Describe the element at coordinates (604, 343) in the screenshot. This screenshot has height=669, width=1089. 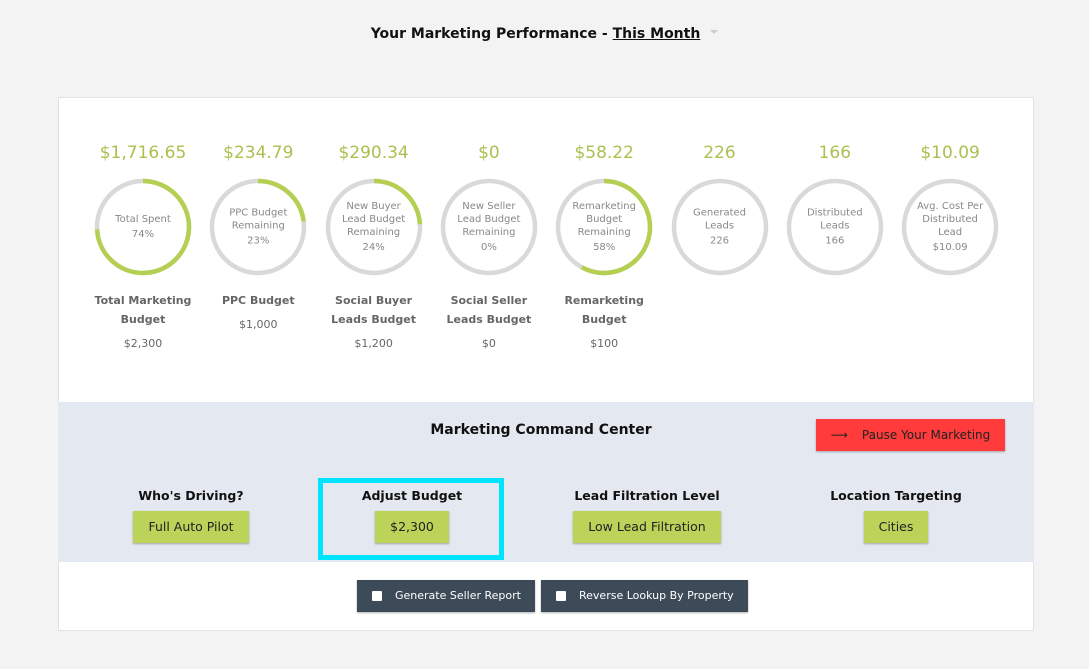
I see `budget-value: $100` at that location.